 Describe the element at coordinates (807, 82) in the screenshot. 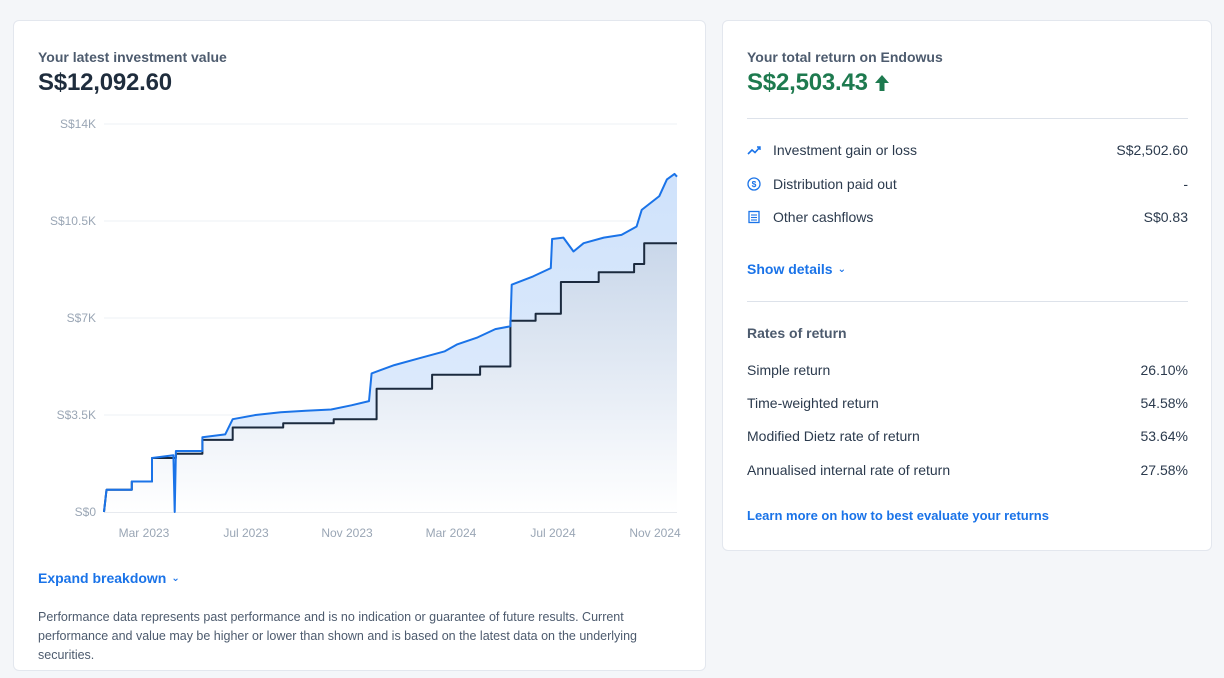

I see `total-return-value: S$2,503.43` at that location.